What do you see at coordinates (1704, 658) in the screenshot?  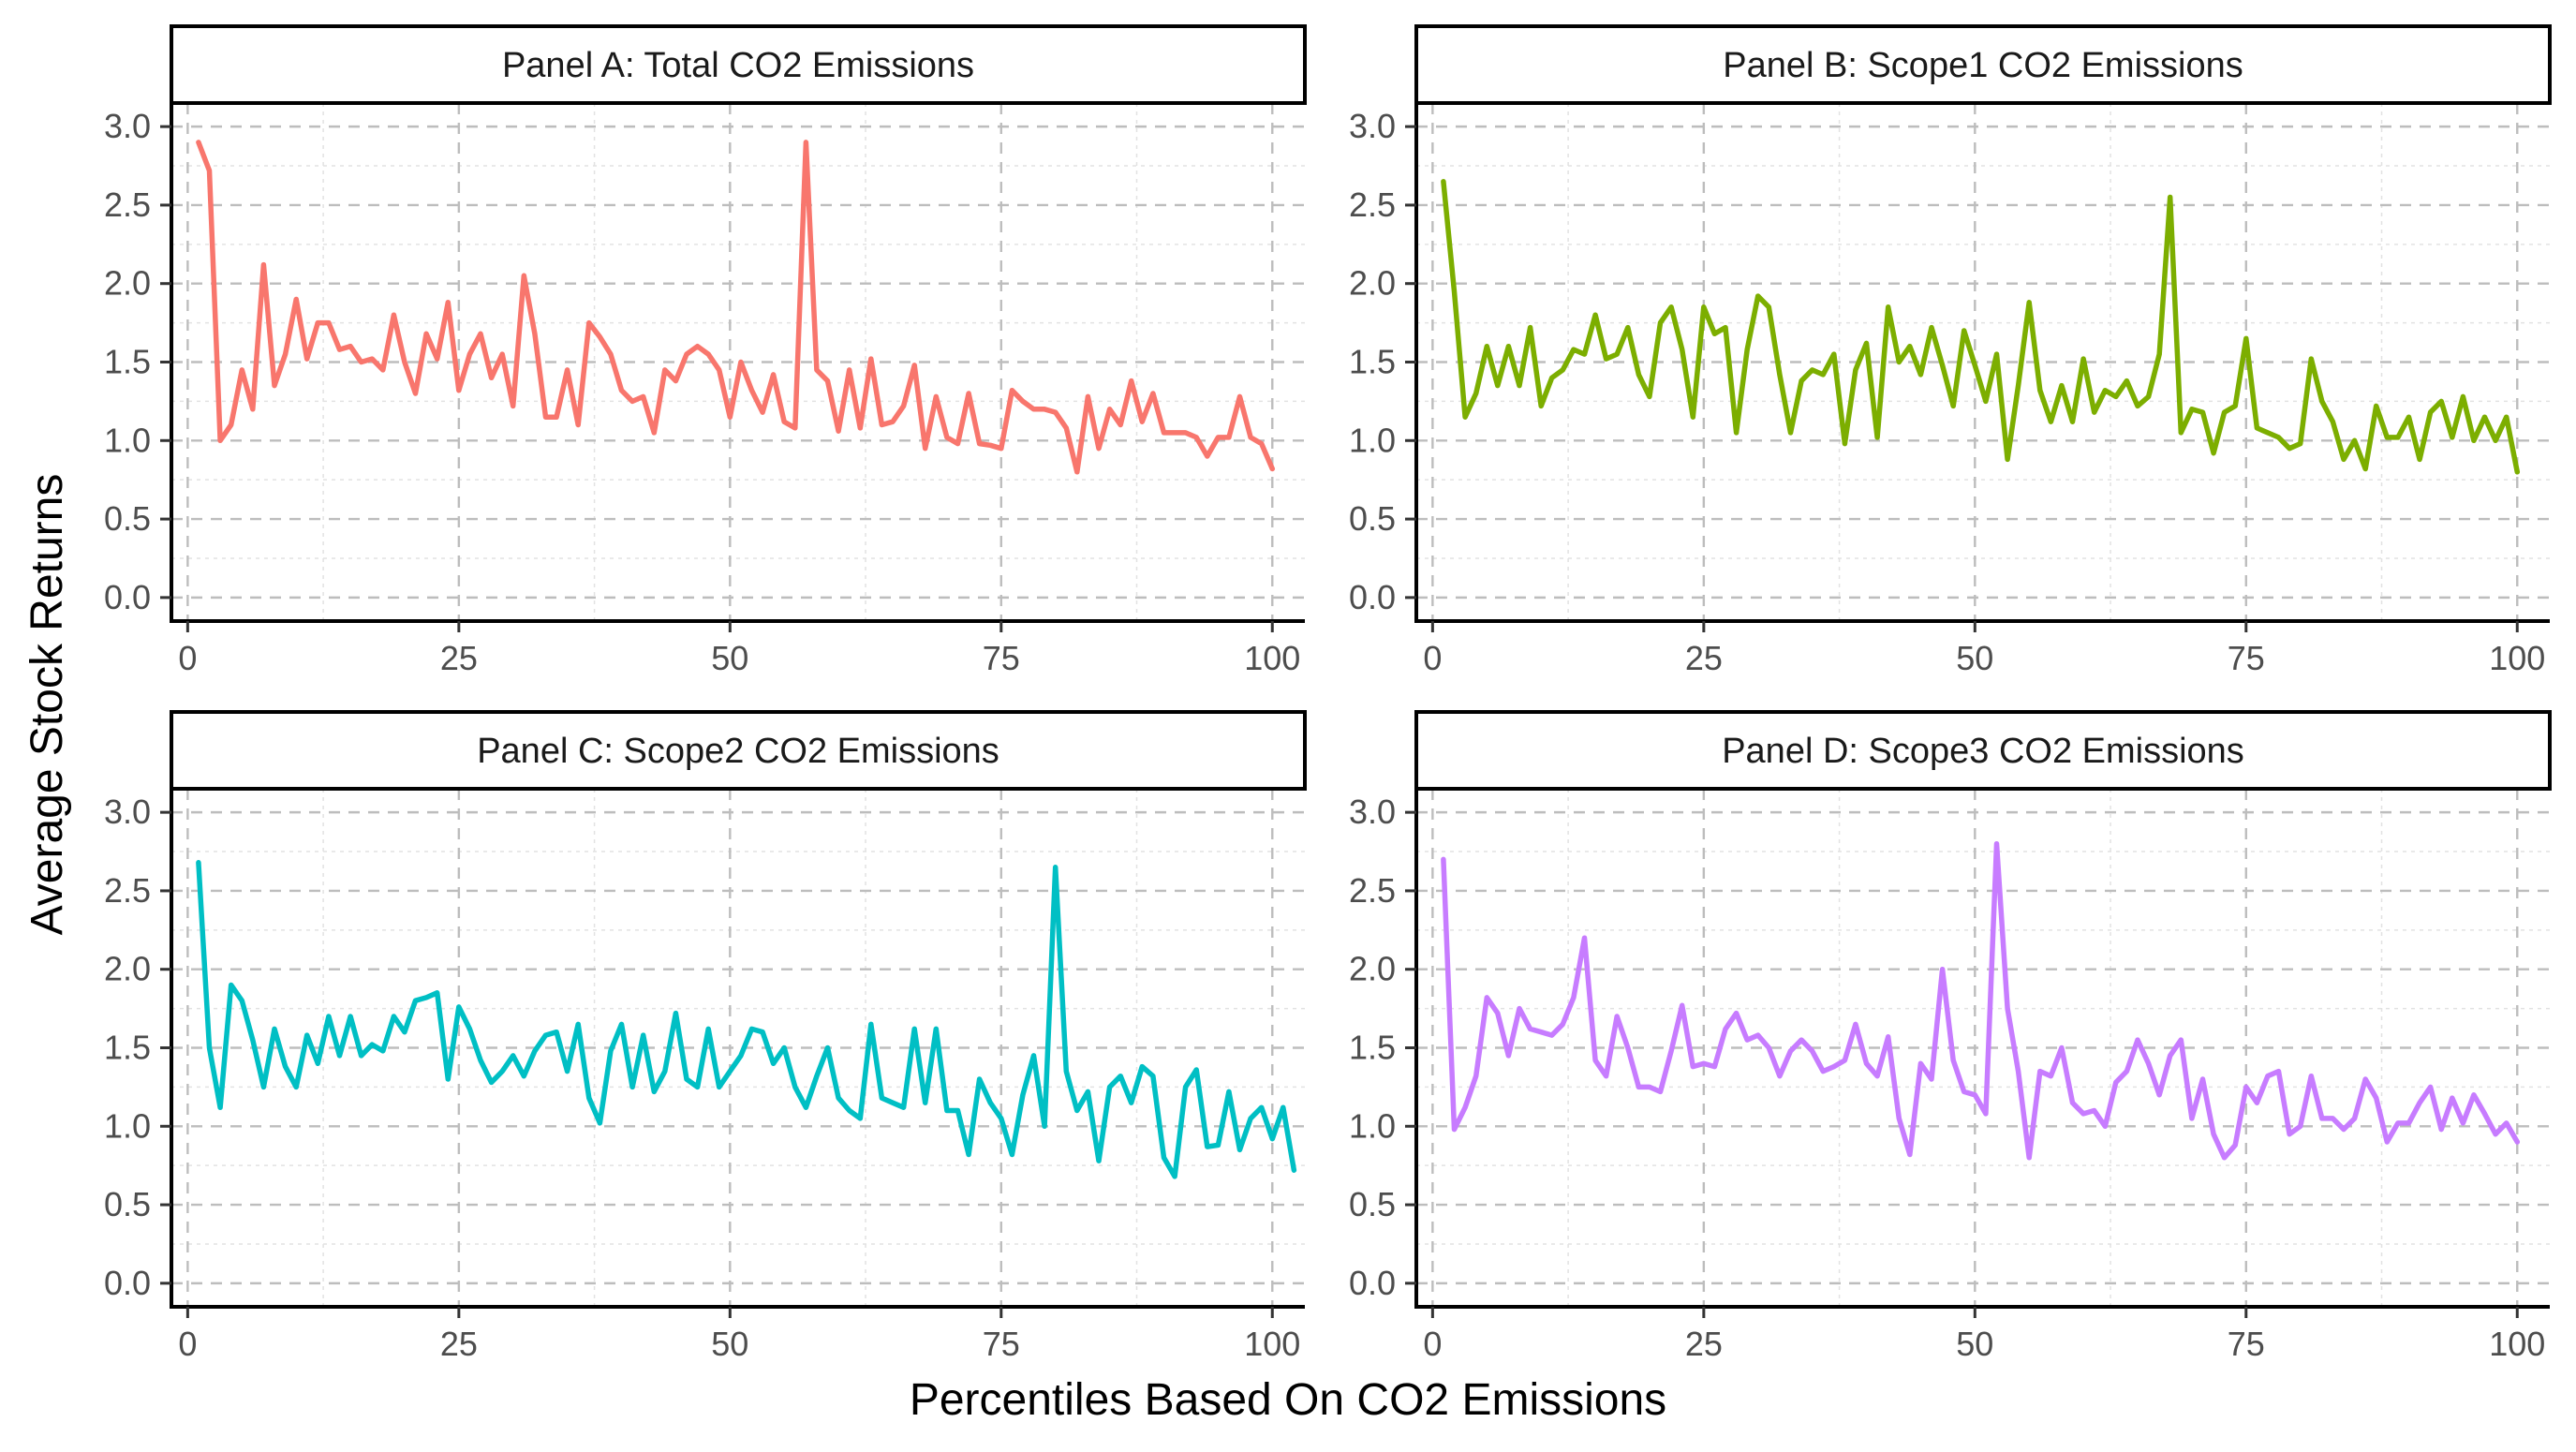 I see `x-tick-label: 25` at bounding box center [1704, 658].